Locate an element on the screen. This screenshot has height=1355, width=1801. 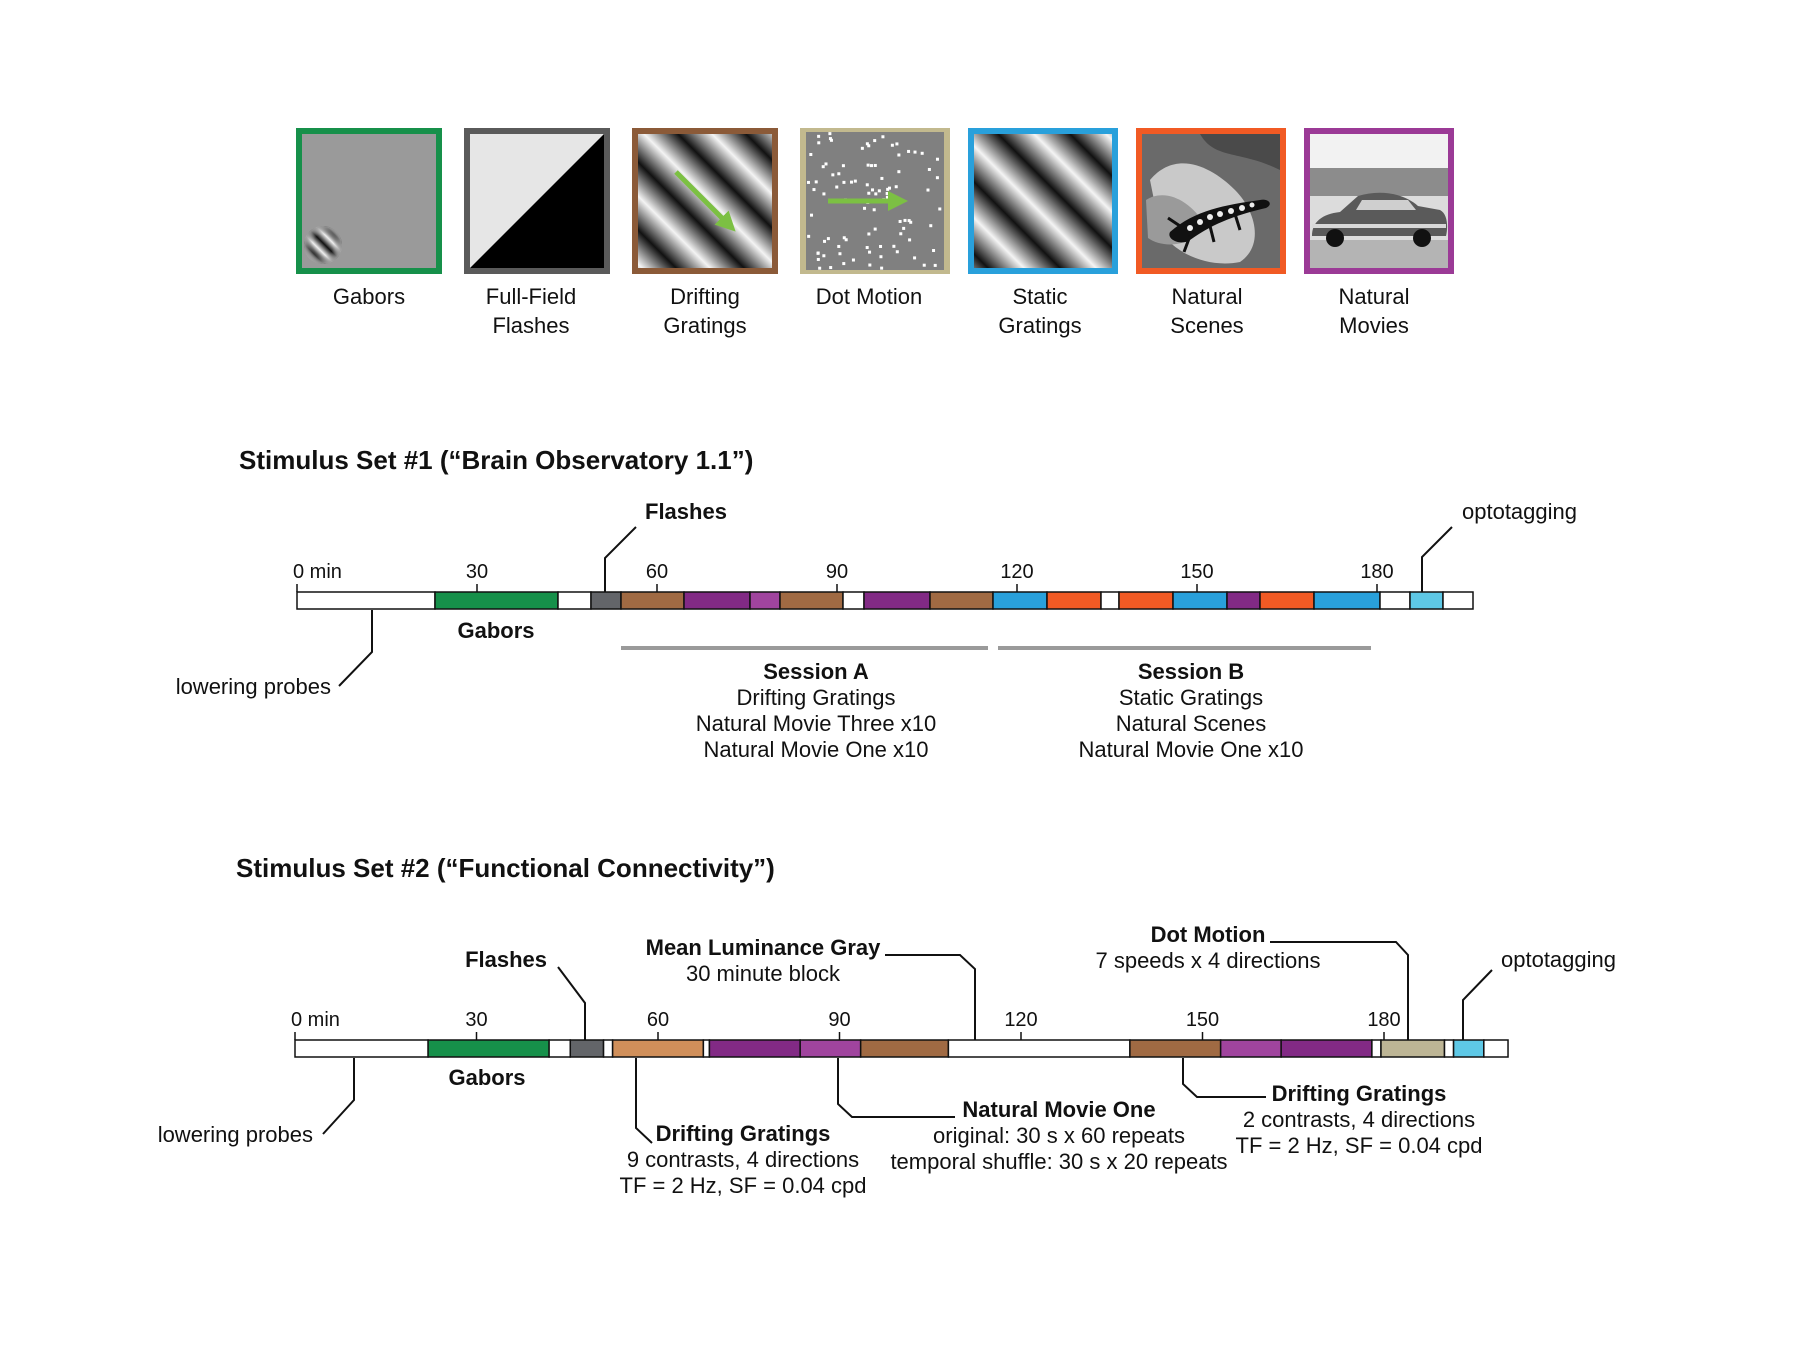
session-b-line-3: Natural Movie One x10 is located at coordinates (1191, 749).